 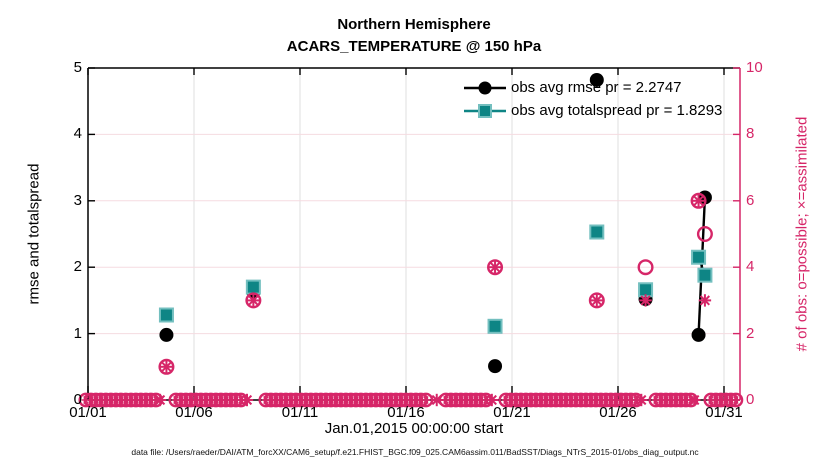 I want to click on y-left-tick-label: 2, so click(x=77, y=267).